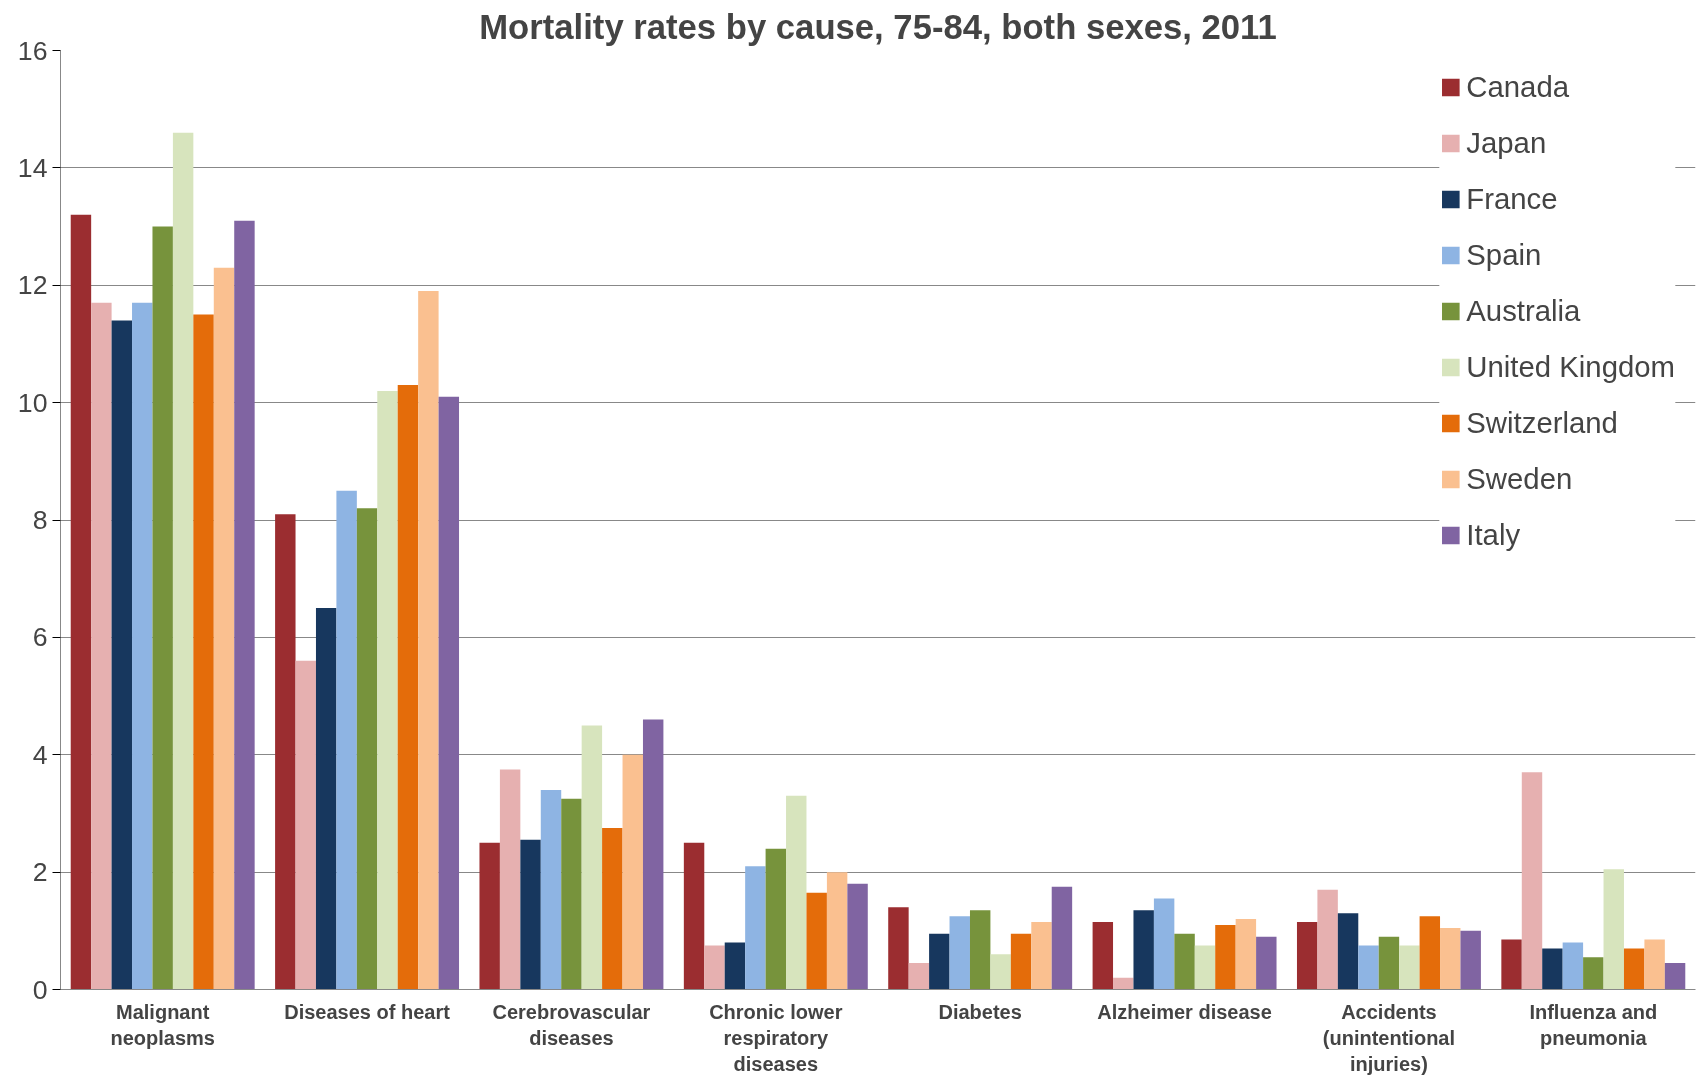  Describe the element at coordinates (1593, 1024) in the screenshot. I see `x-tick-label: Influenza and pneumonia` at that location.